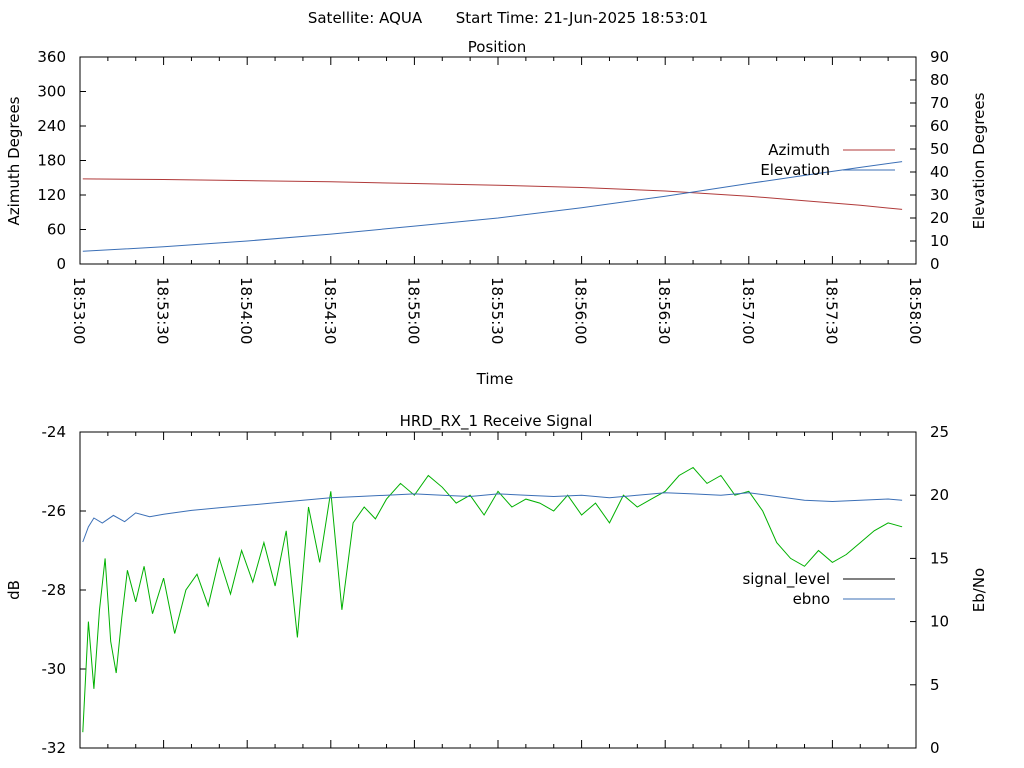 The height and width of the screenshot is (768, 1024). Describe the element at coordinates (799, 150) in the screenshot. I see `legend-label-azimuth: Azimuth` at that location.